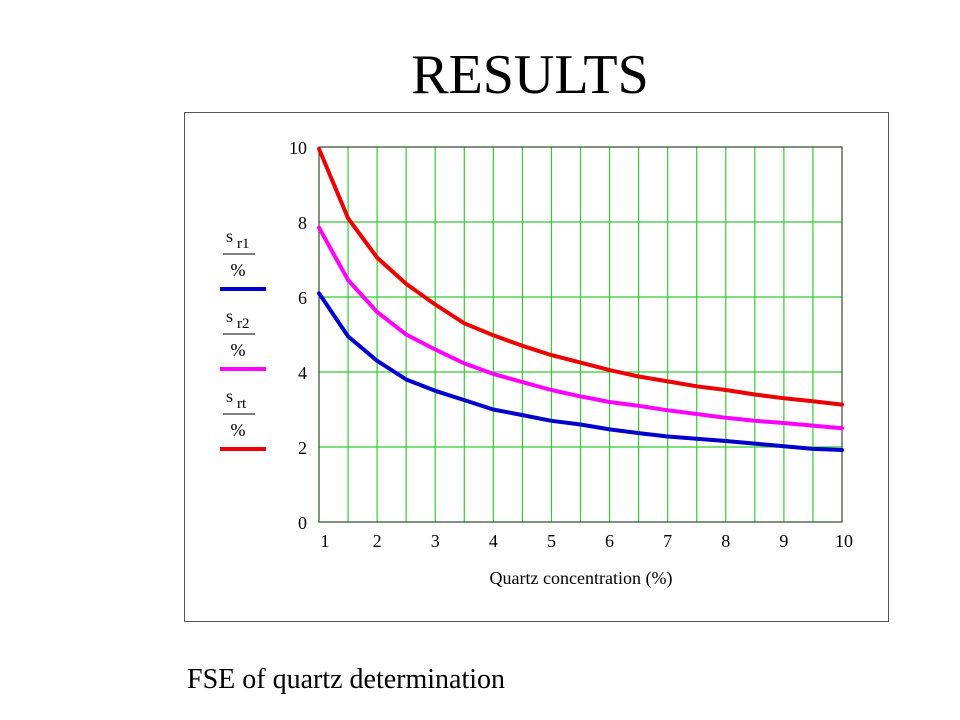  I want to click on x-tick-label: 8, so click(725, 541).